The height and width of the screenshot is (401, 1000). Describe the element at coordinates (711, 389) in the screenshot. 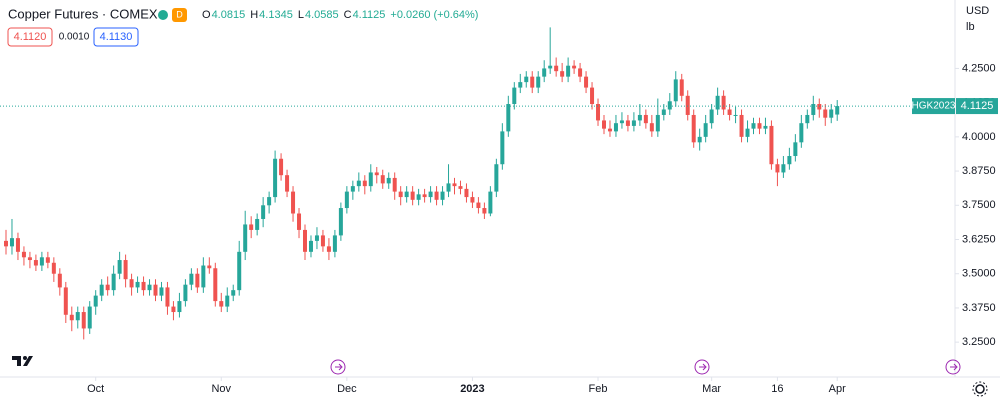

I see `x-tick-label: Mar` at that location.